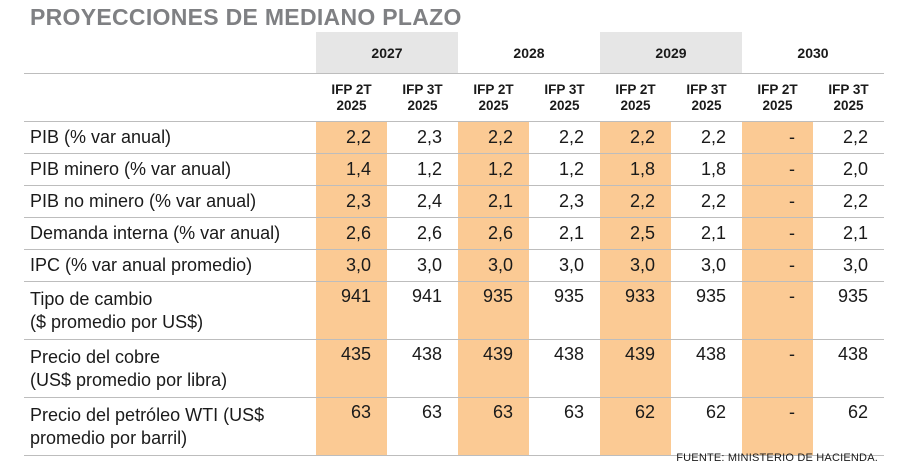 The image size is (900, 476). Describe the element at coordinates (848, 169) in the screenshot. I see `value-cell: 2,0` at that location.